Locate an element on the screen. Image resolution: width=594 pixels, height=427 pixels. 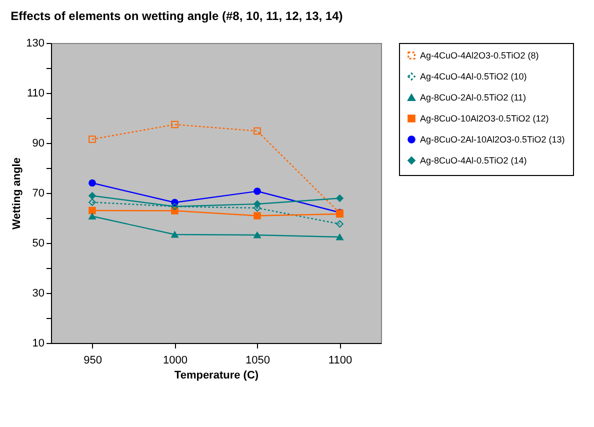
y-tick-label: 130 is located at coordinates (35, 44).